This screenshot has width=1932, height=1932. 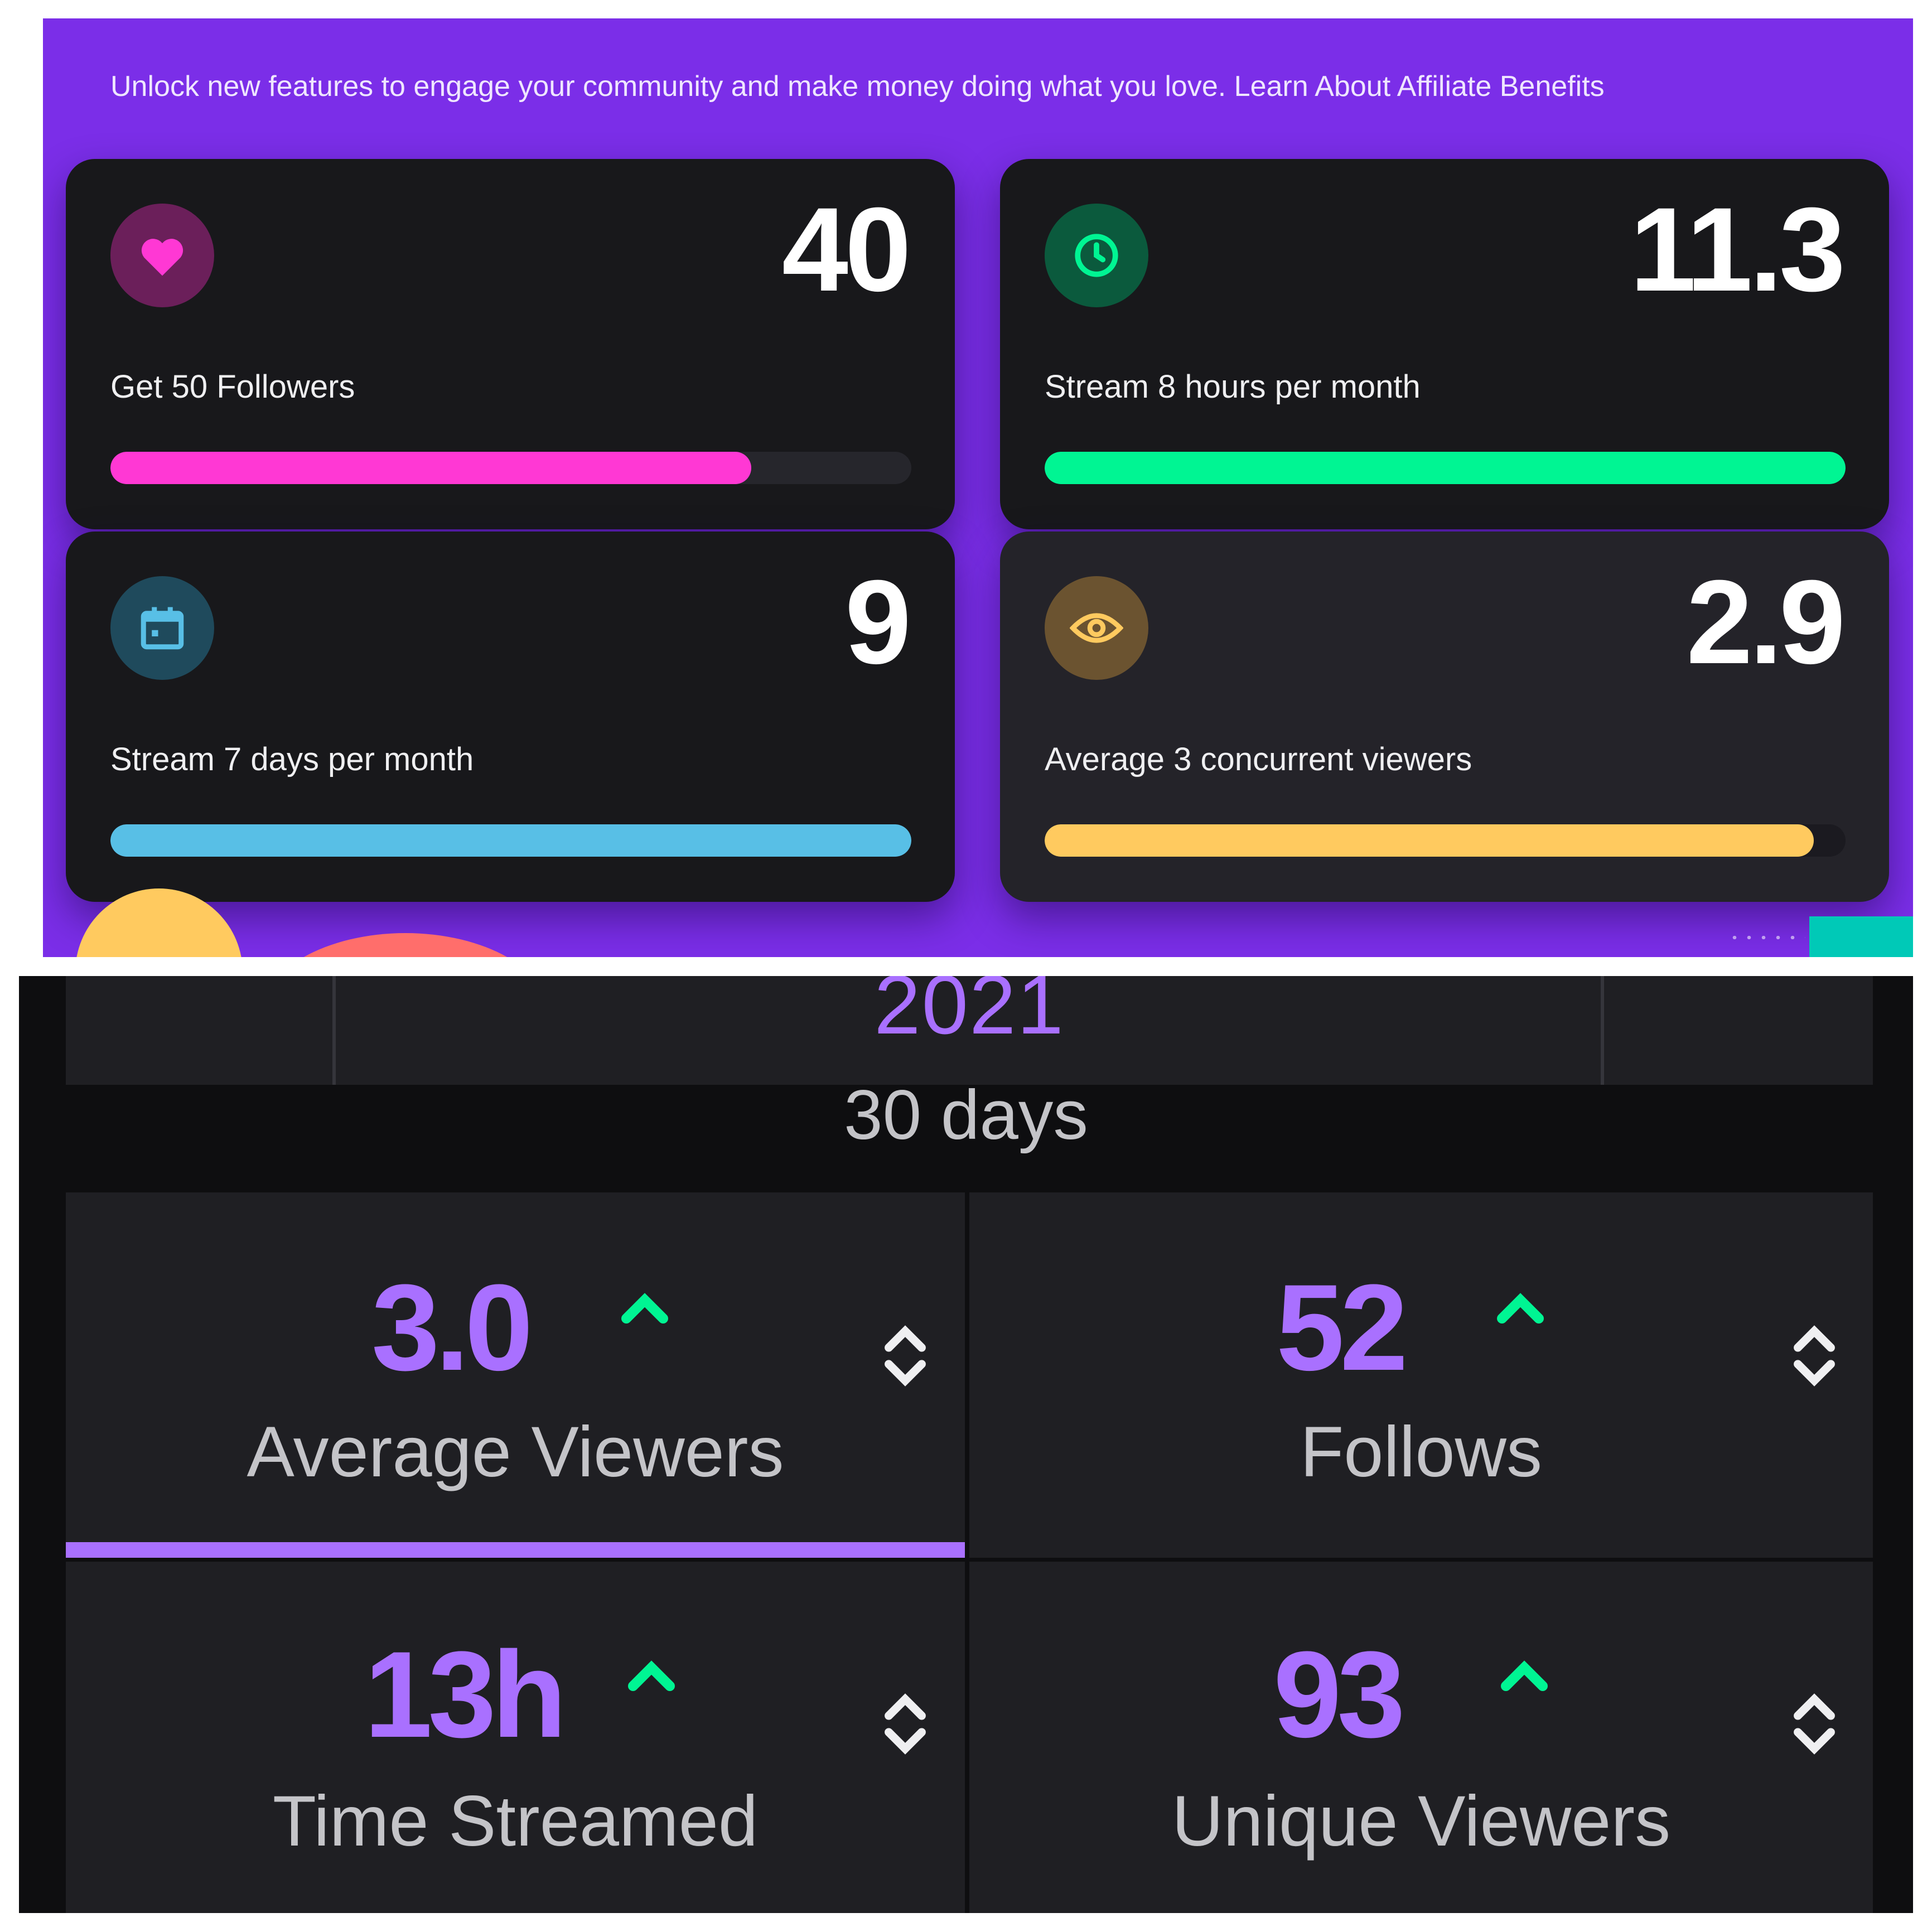 What do you see at coordinates (292, 759) in the screenshot?
I see `goal-label: Stream 7 days per month` at bounding box center [292, 759].